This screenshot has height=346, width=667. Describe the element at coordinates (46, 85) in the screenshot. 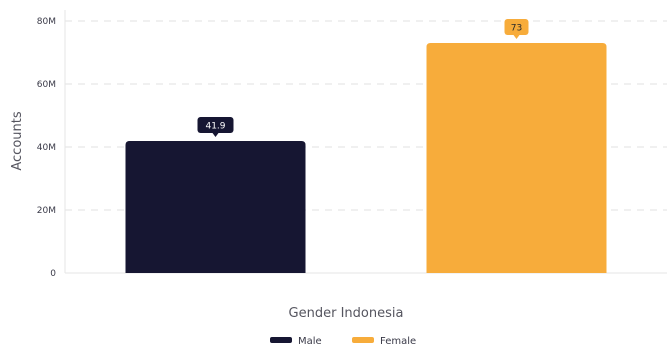

I see `y-tick-label: 60M` at that location.